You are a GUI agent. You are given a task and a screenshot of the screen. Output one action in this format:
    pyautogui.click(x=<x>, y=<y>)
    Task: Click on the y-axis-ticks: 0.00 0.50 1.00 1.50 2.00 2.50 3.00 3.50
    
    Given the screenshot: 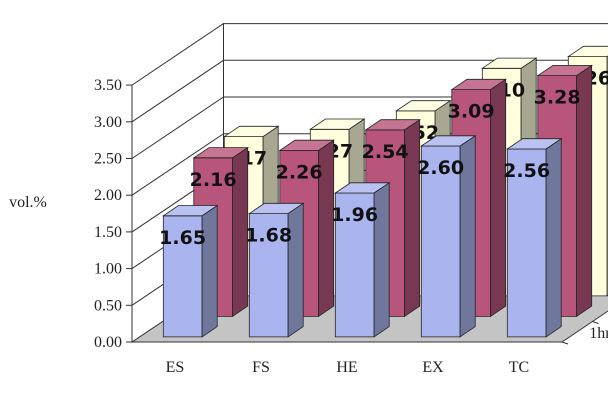 What is the action you would take?
    pyautogui.click(x=113, y=214)
    